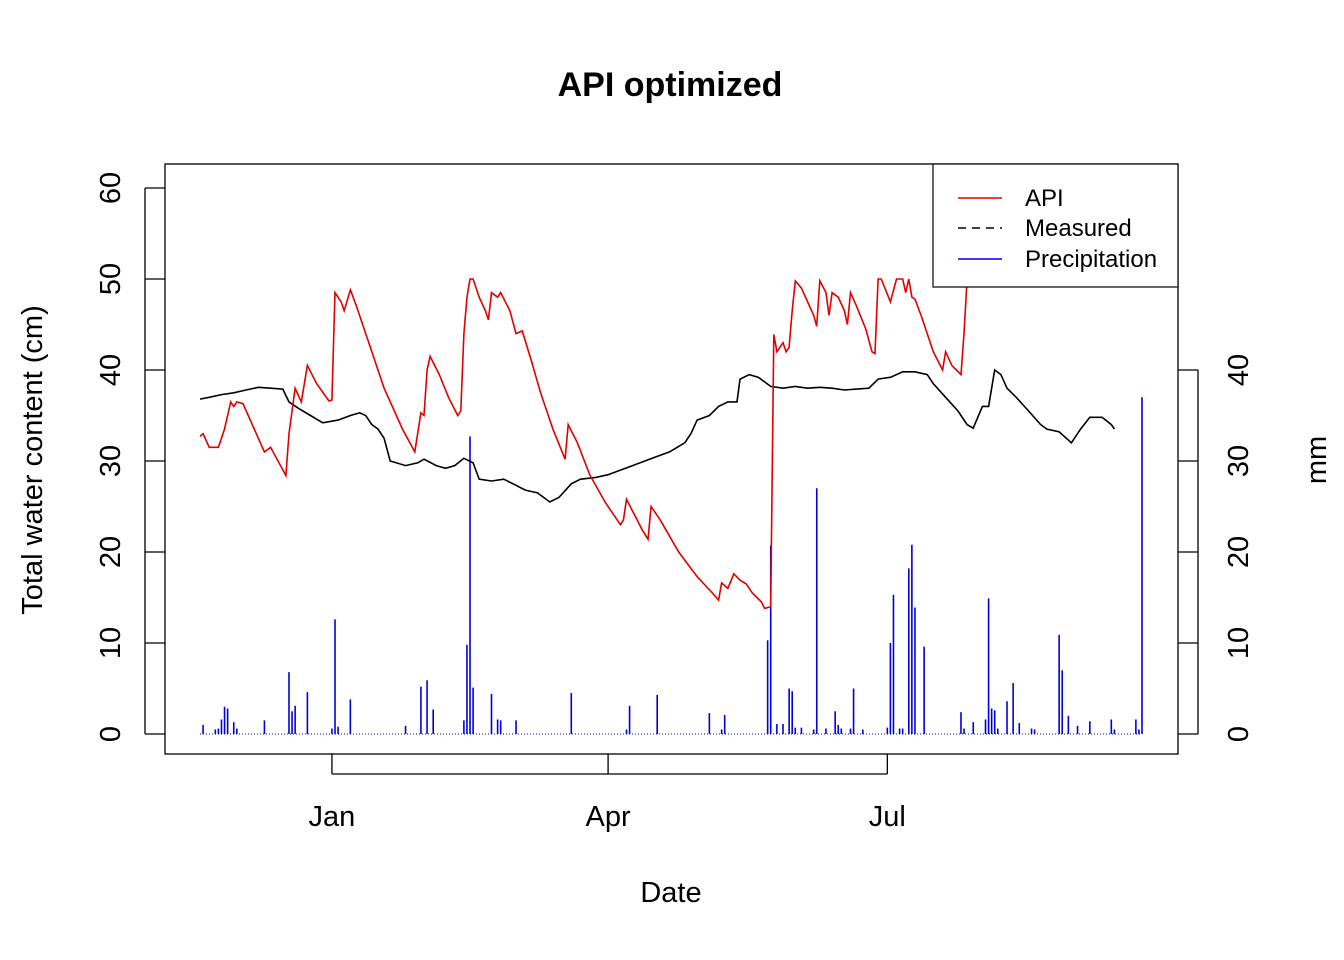 The height and width of the screenshot is (960, 1344). I want to click on x-axis-label: Date, so click(670, 893).